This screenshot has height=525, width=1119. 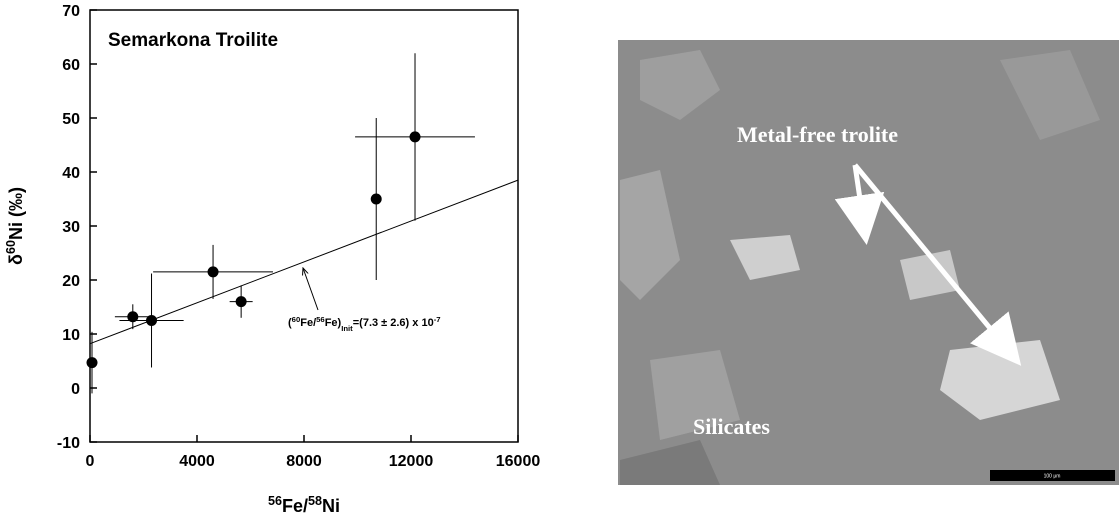 I want to click on annotation: (60Fe/56Fe)Init=(7.3 ± 2.6) x 10-7, so click(x=364, y=324).